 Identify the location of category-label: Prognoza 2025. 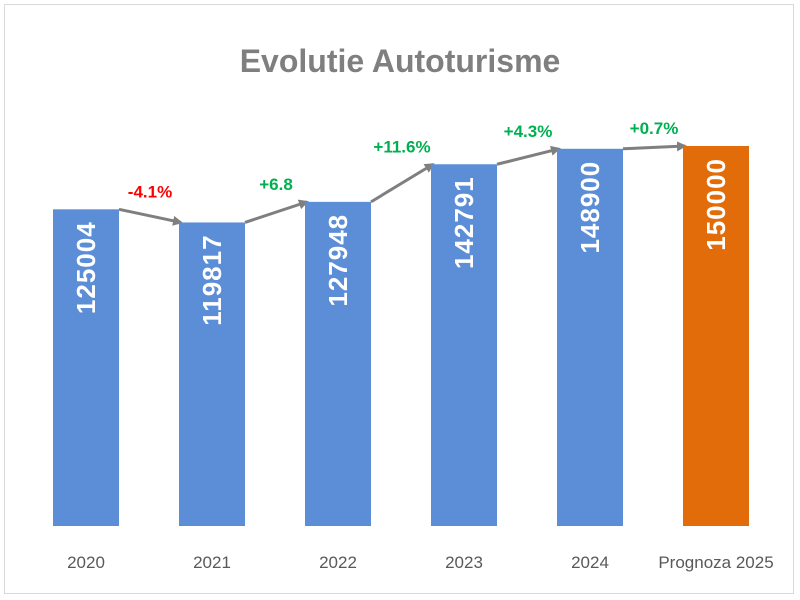
(715, 562).